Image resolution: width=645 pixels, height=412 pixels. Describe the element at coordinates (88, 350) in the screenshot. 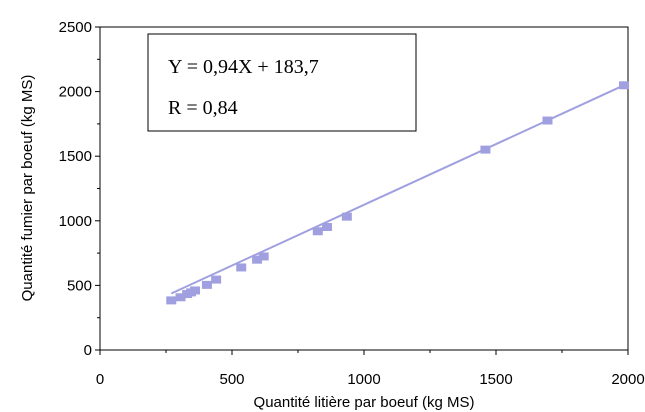

I see `y-tick-label: 0` at that location.